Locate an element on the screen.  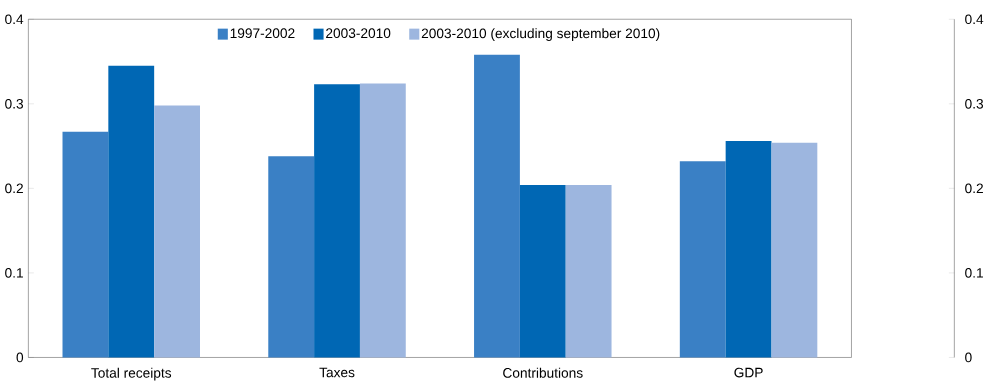
y2-tick-label: 0.3 is located at coordinates (974, 103).